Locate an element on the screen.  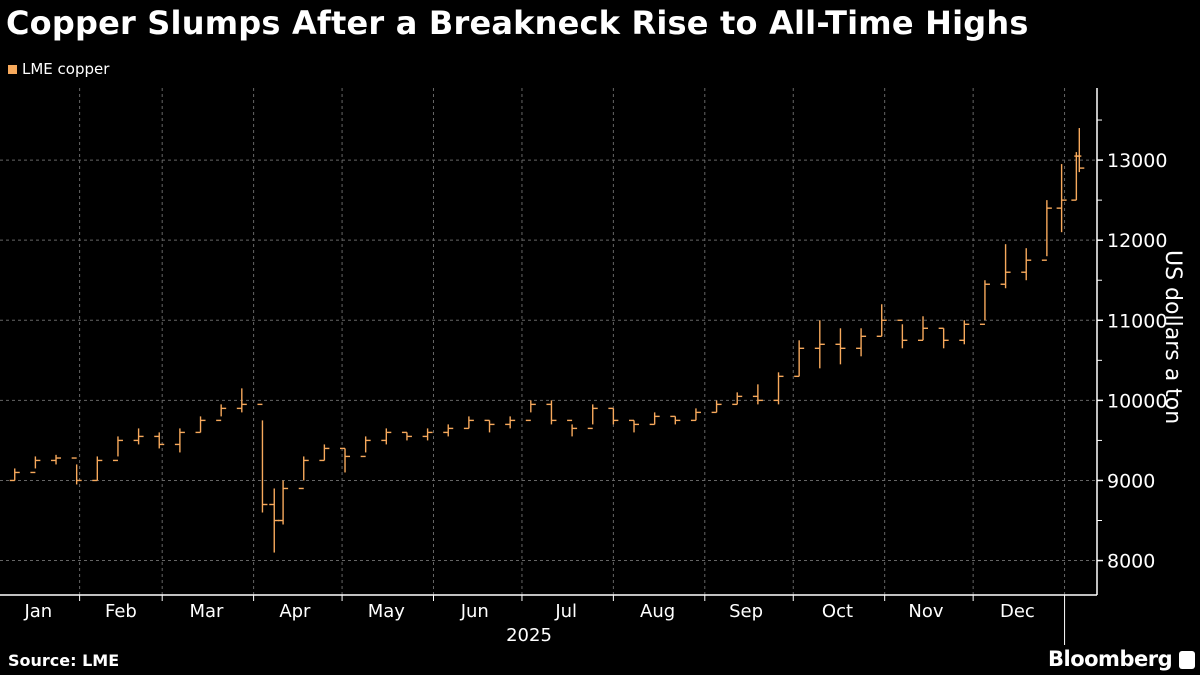
x-tick-label: Mar is located at coordinates (206, 611).